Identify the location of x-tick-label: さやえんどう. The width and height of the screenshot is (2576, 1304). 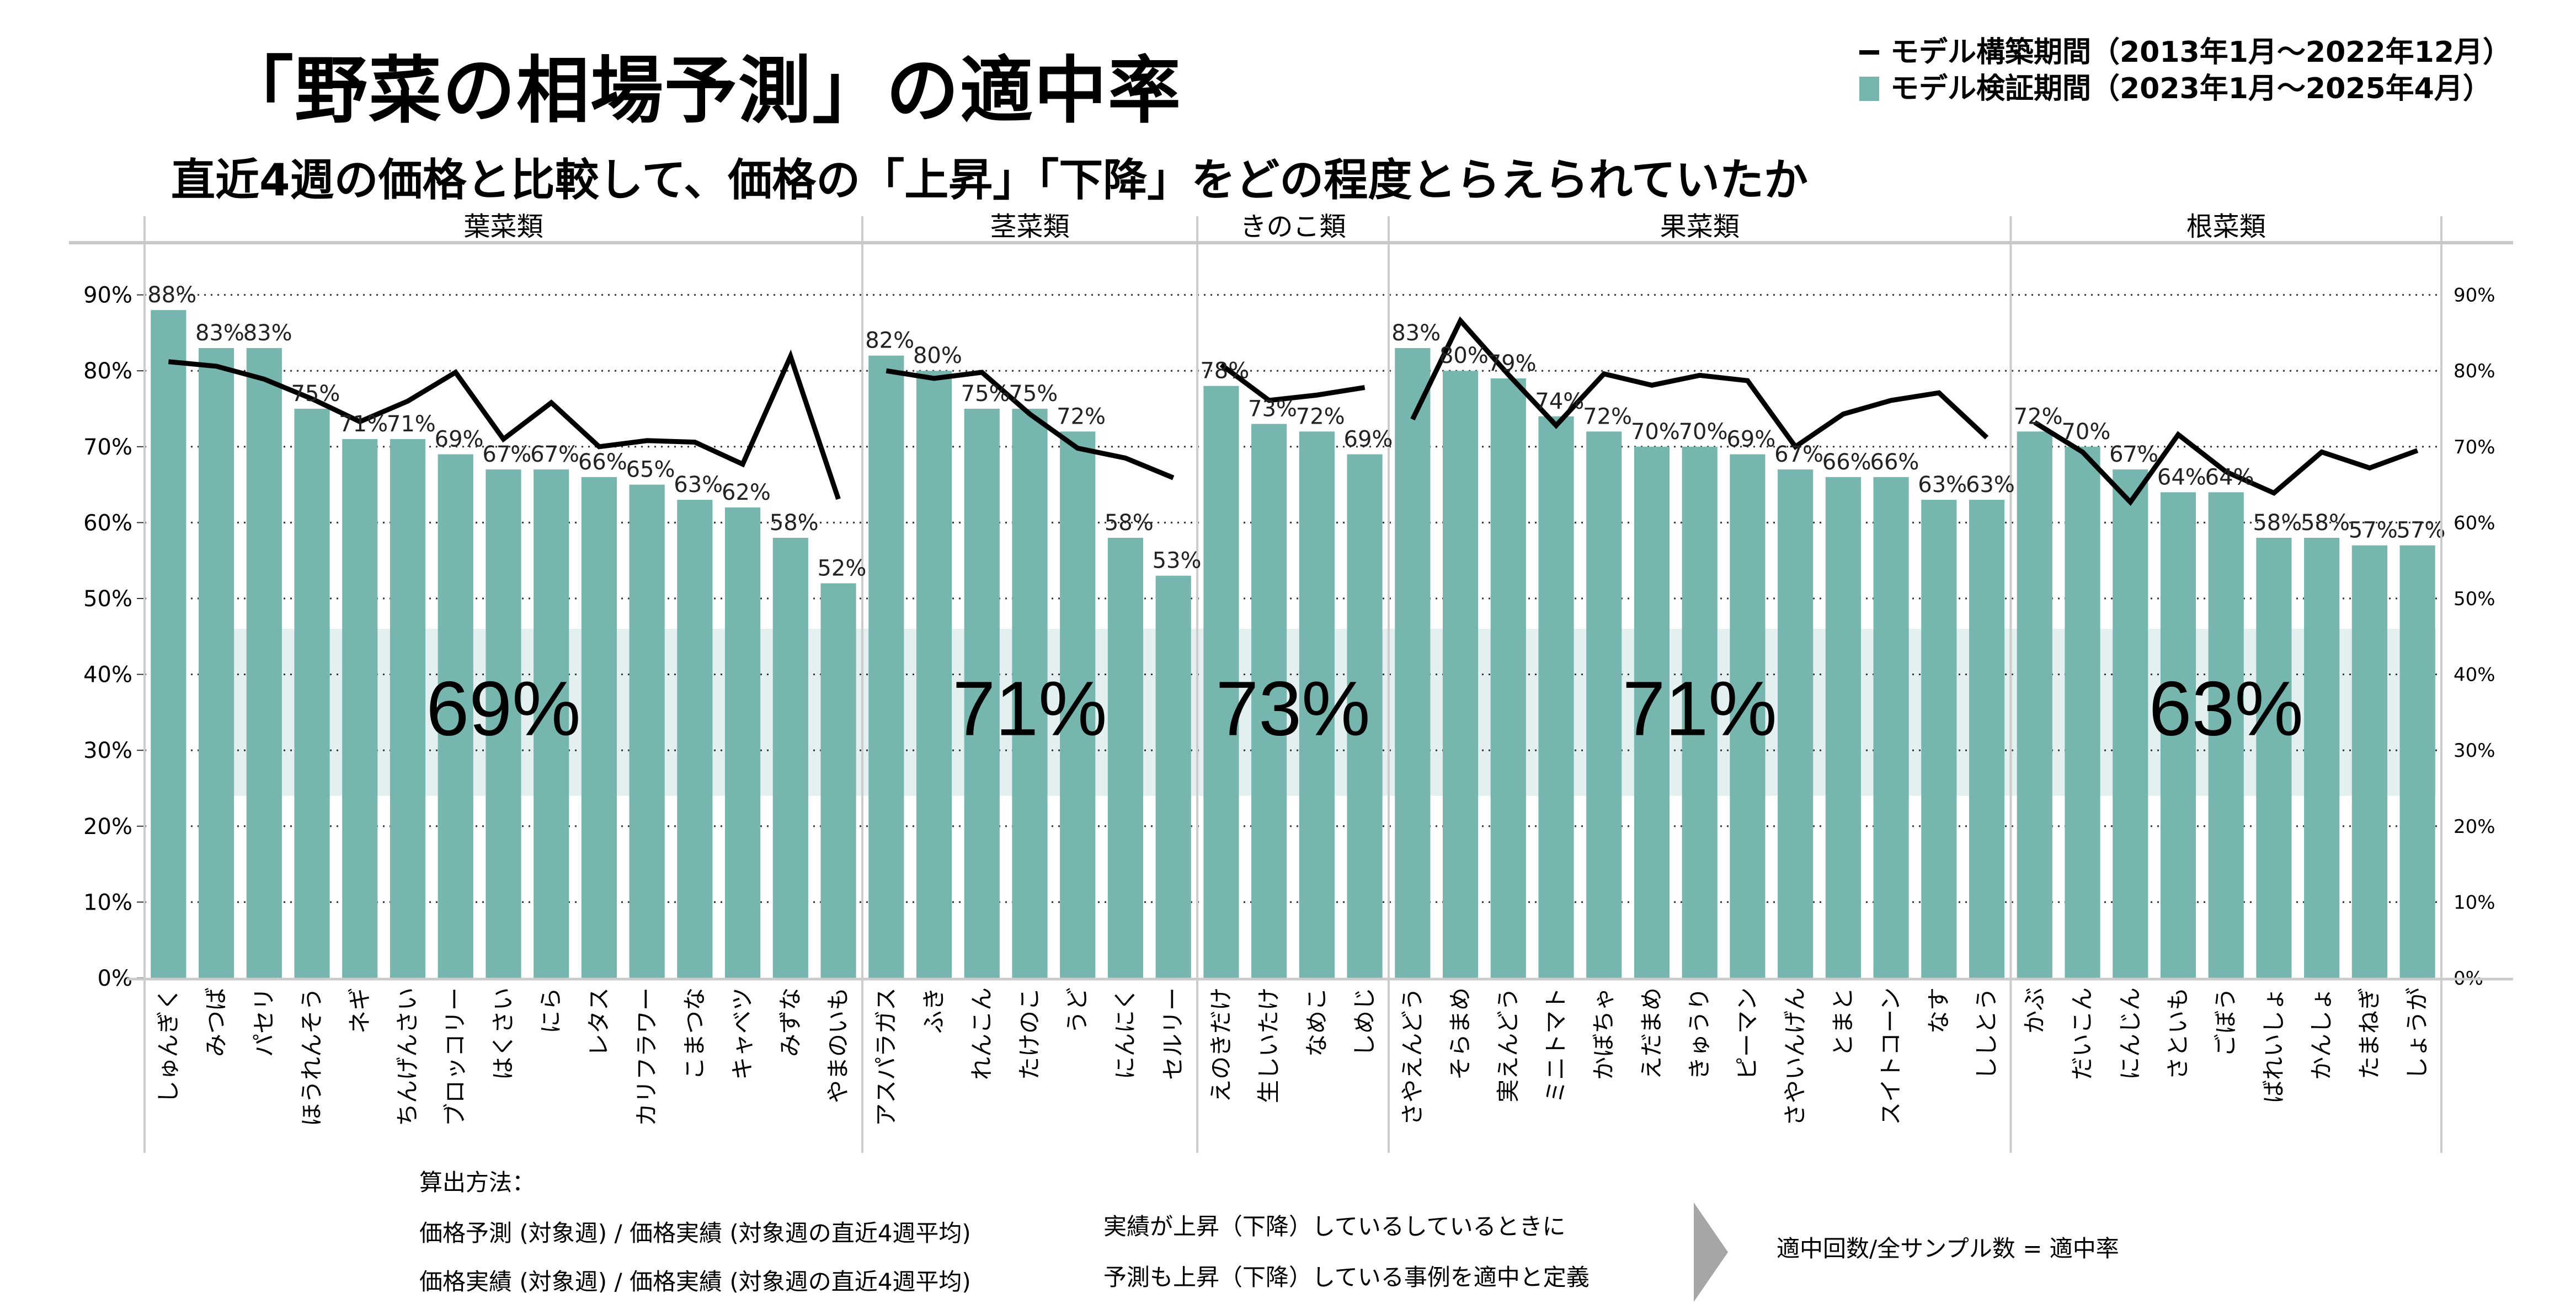
(1412, 1056).